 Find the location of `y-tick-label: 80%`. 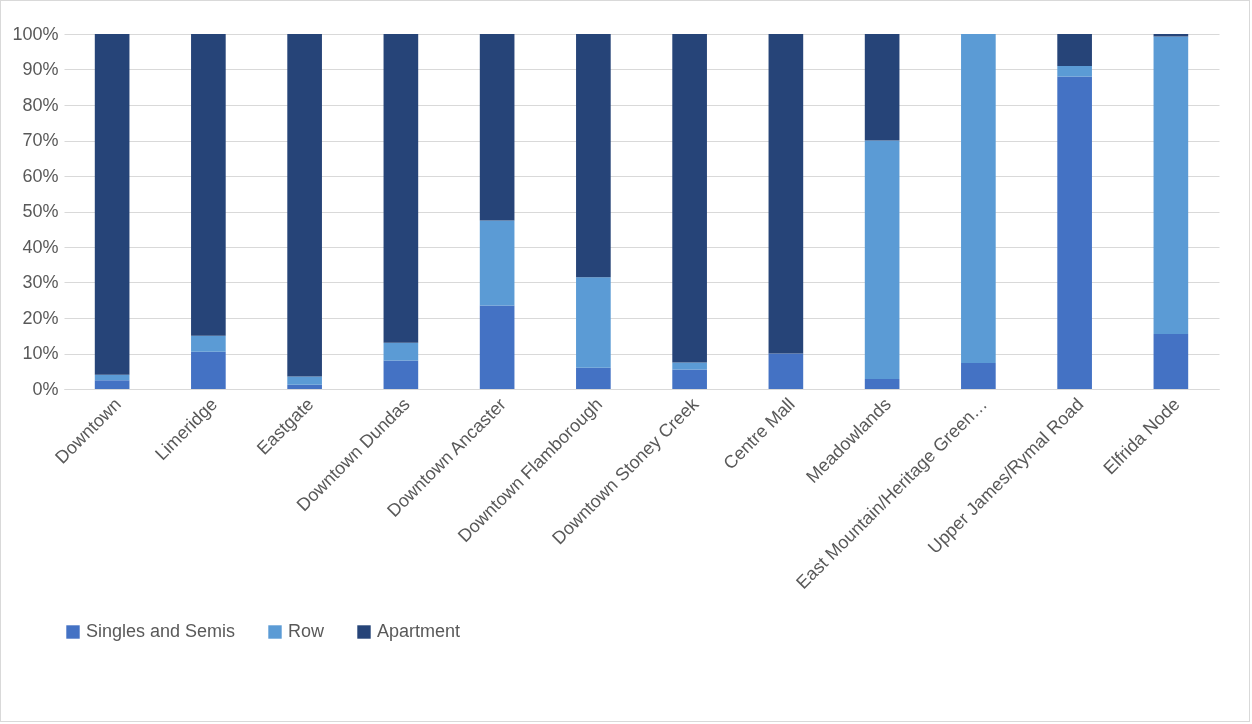

y-tick-label: 80% is located at coordinates (40, 104).